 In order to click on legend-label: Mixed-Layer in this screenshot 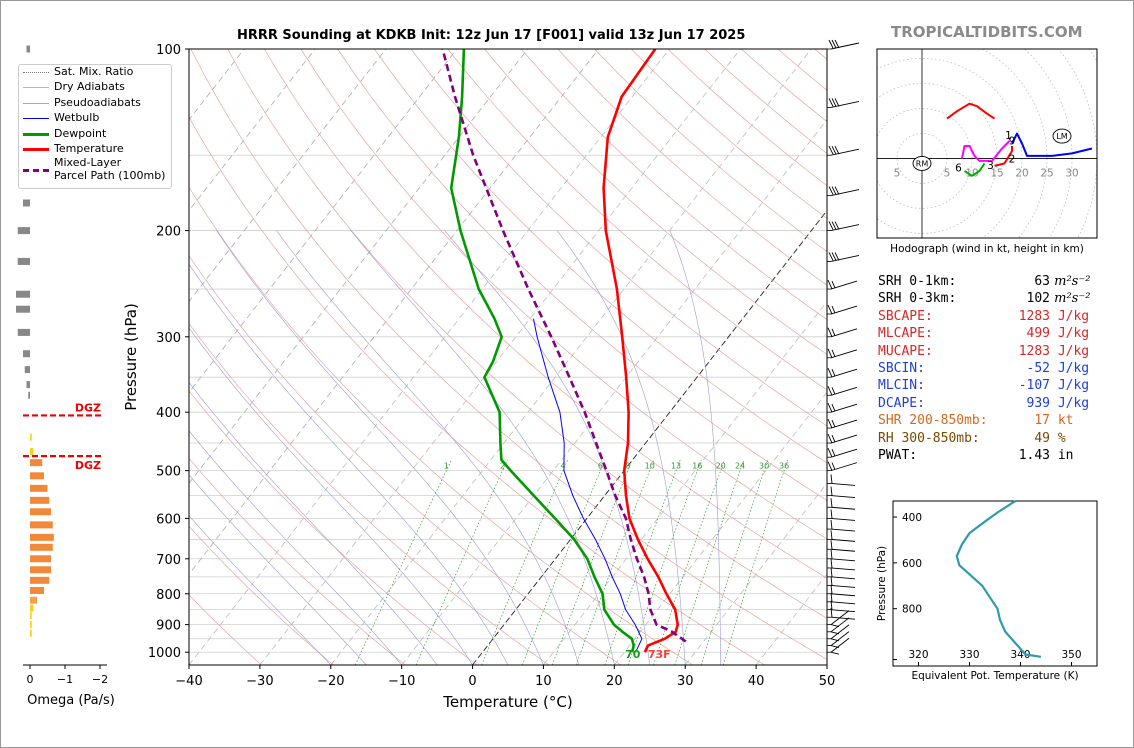, I will do `click(88, 163)`.